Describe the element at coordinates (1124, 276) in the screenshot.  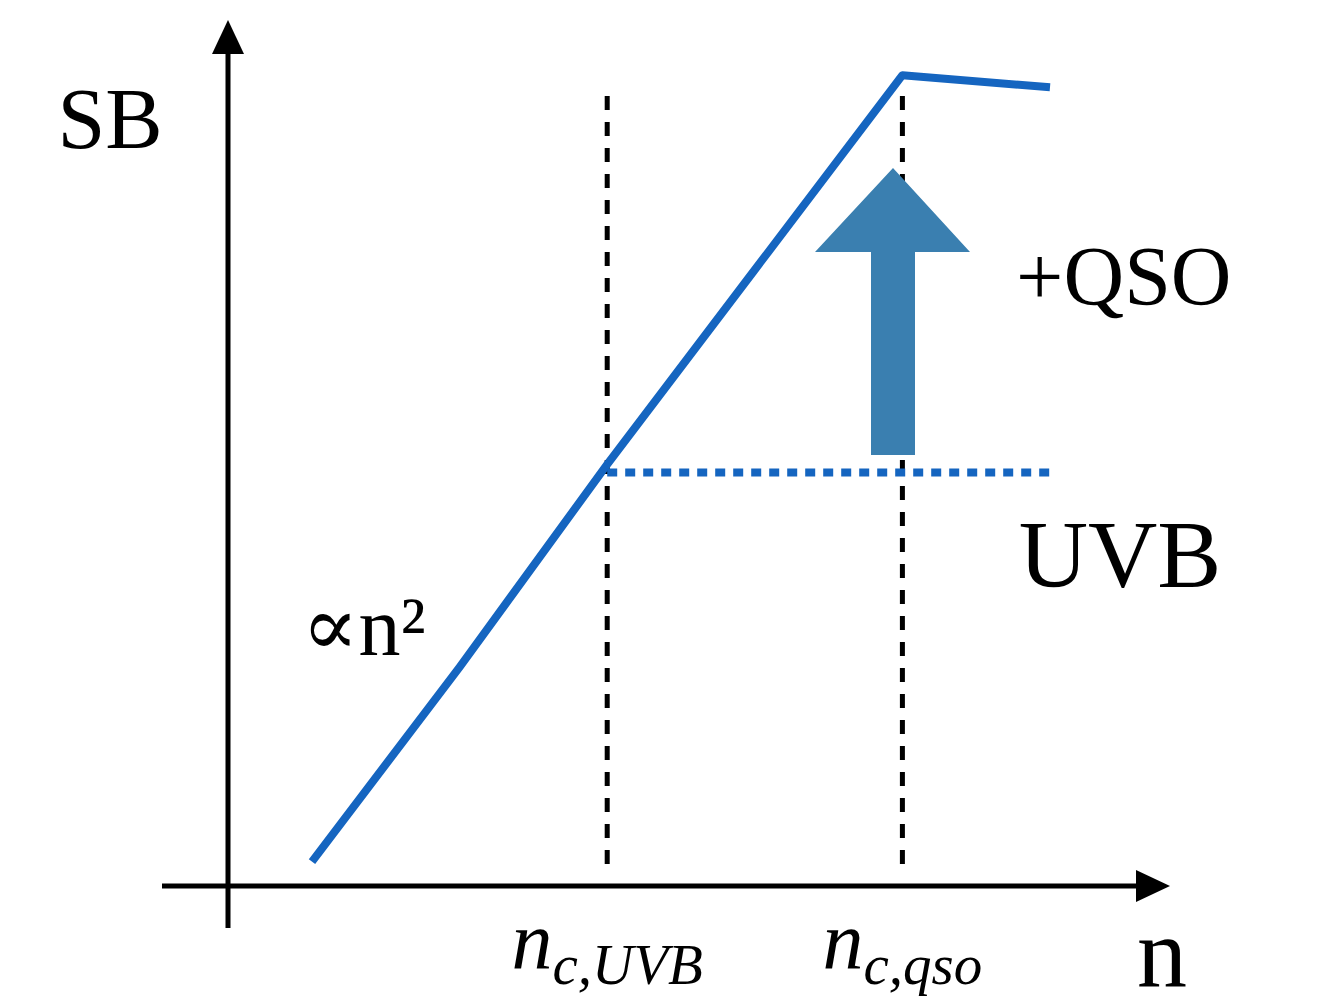
I see `annotation: +QSO` at that location.